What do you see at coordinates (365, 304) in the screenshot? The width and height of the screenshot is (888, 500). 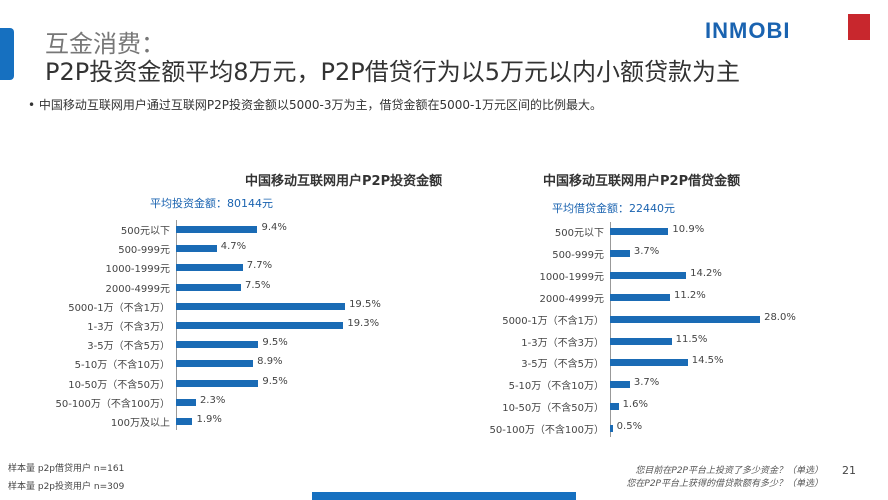 I see `data-label: 19.5%` at bounding box center [365, 304].